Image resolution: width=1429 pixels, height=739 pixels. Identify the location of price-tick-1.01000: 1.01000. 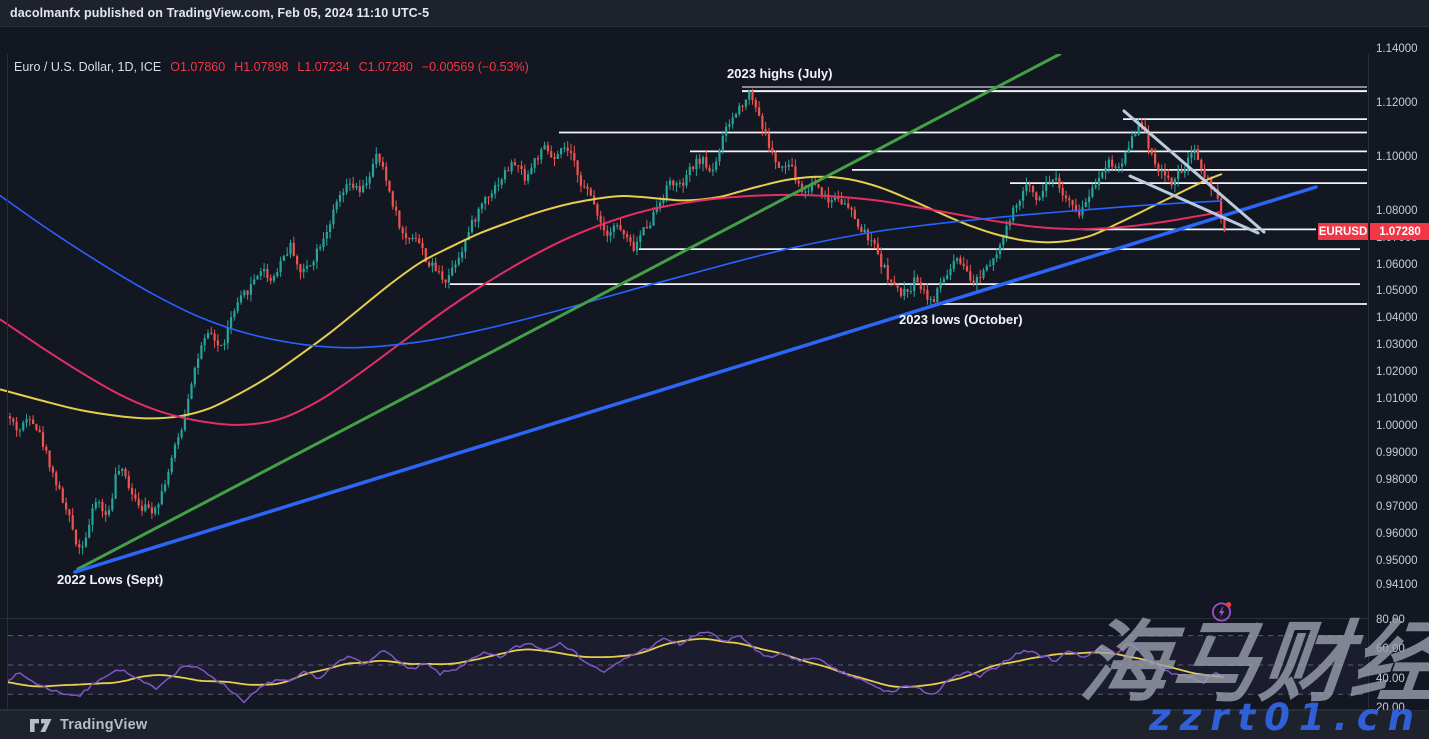
(1397, 399).